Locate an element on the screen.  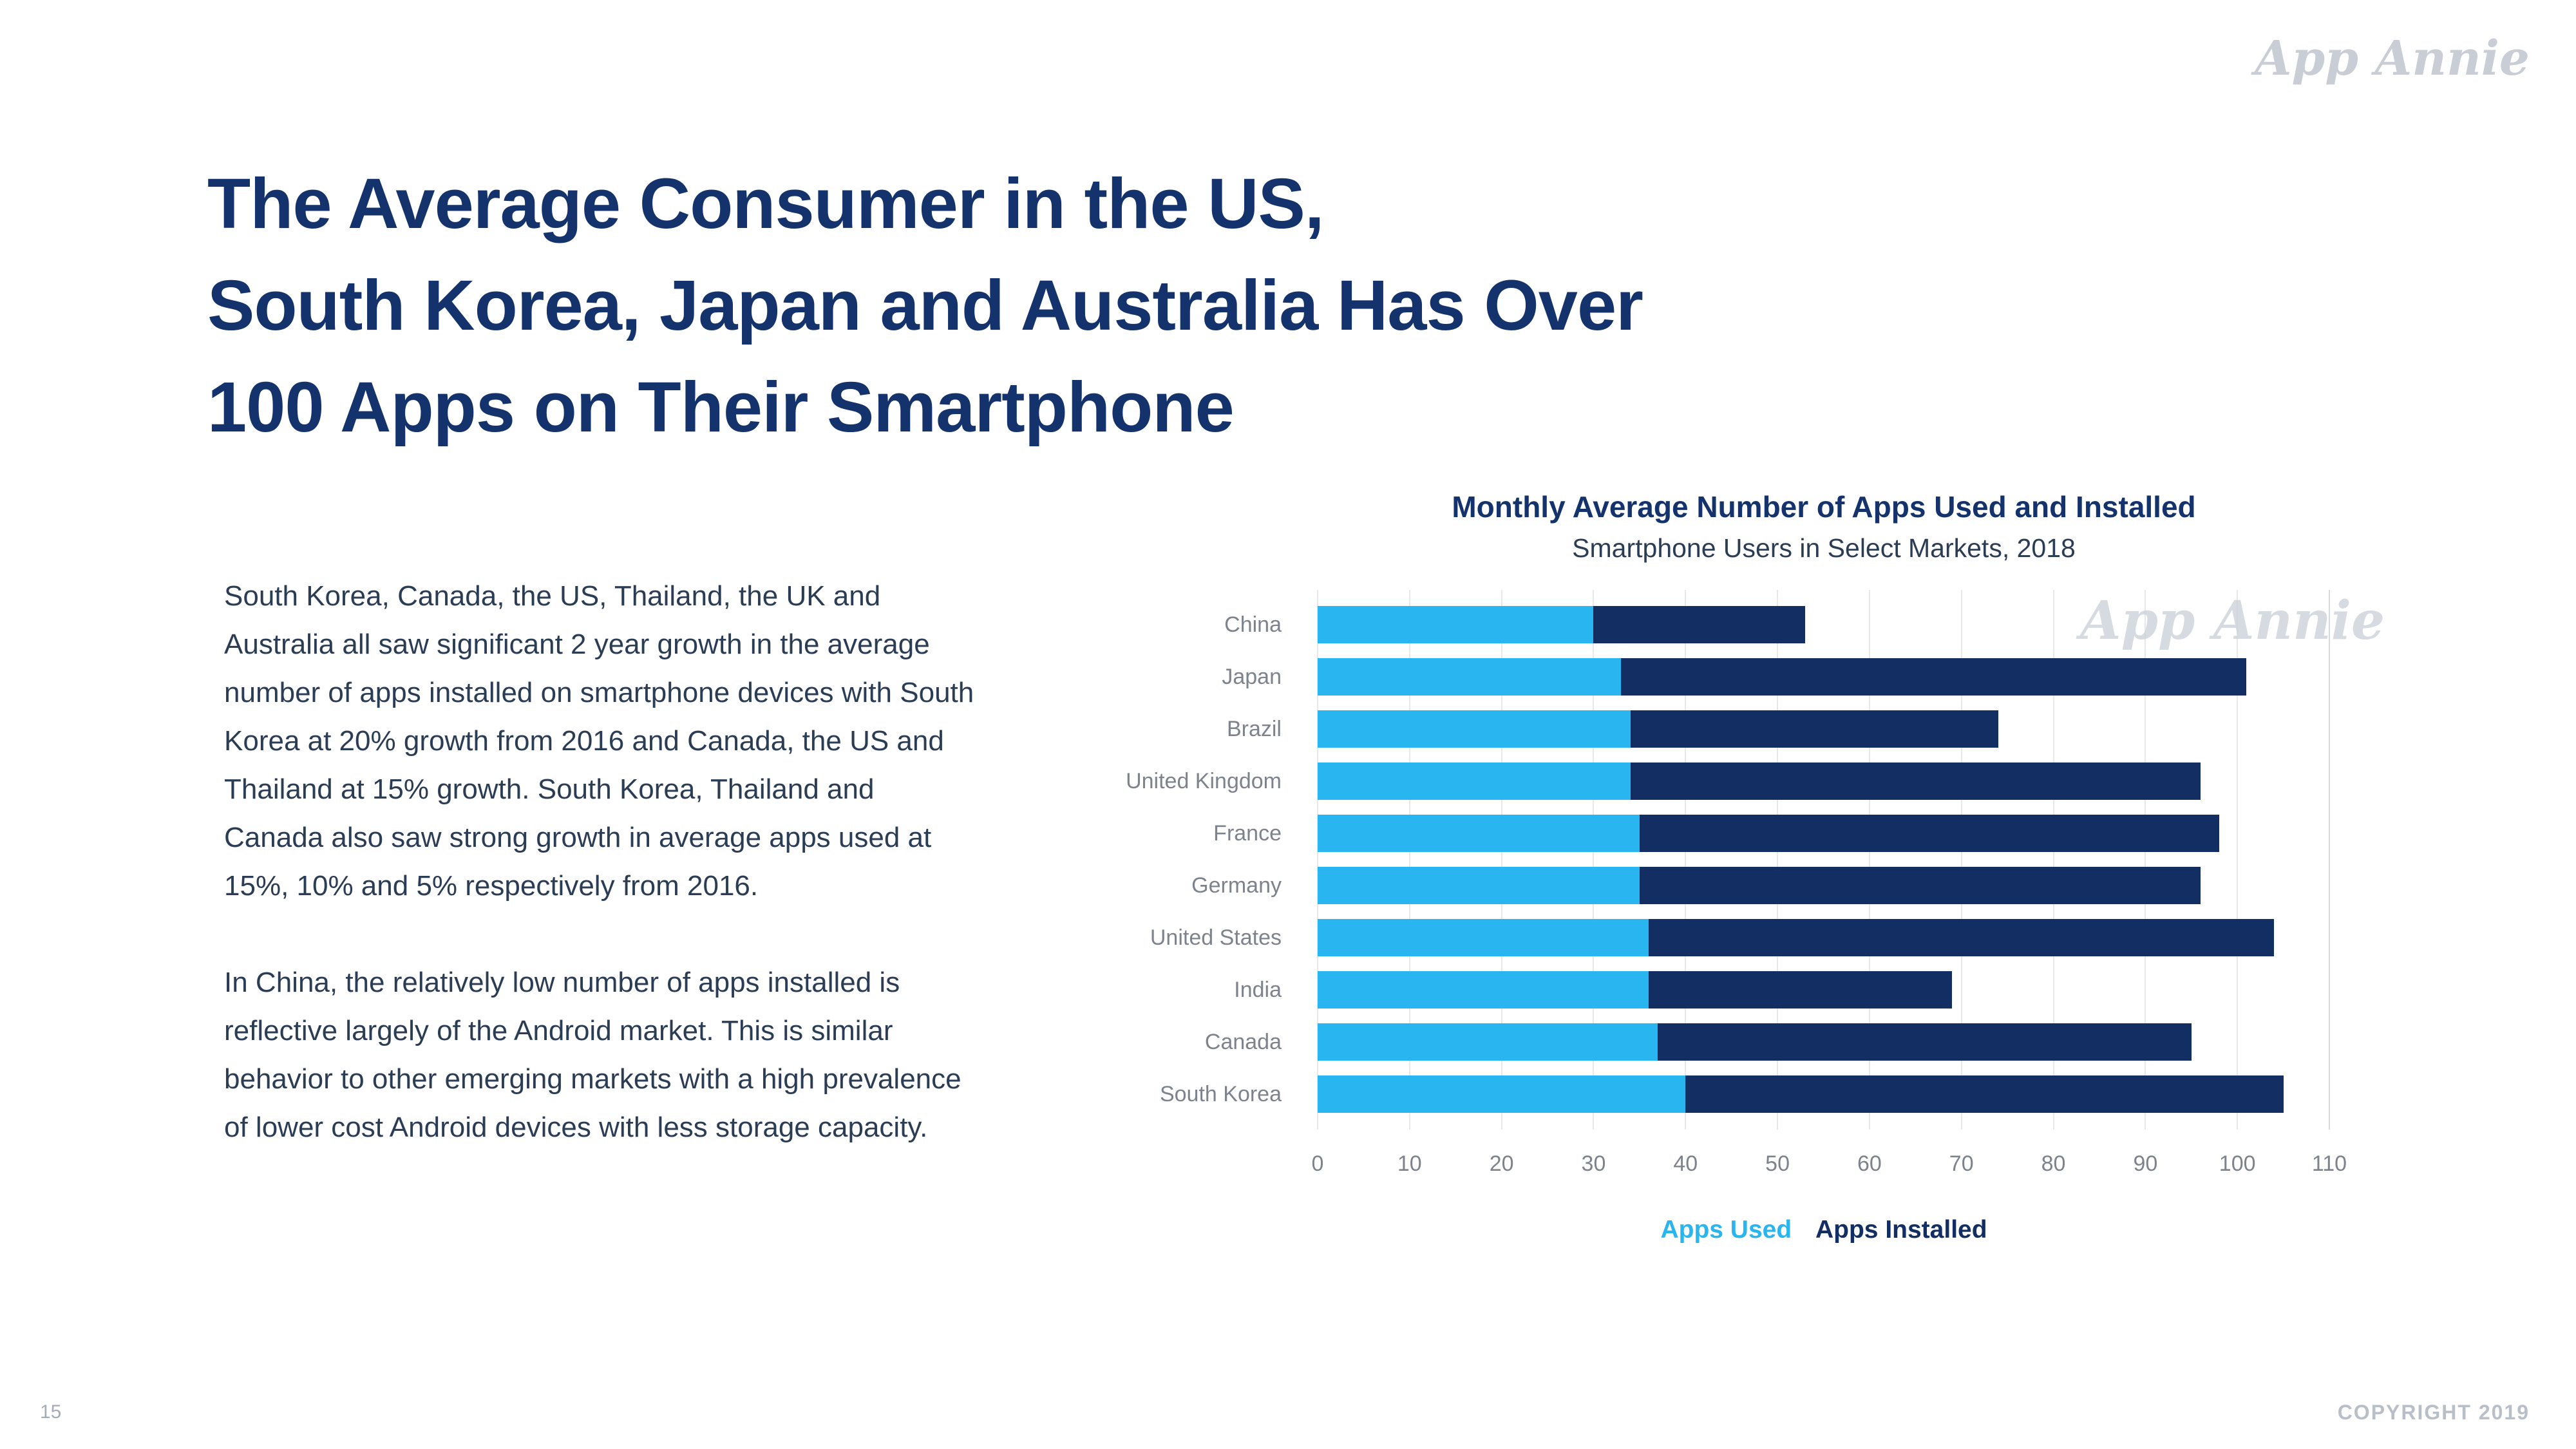
app-annie-watermark: App Annie is located at coordinates (2233, 621).